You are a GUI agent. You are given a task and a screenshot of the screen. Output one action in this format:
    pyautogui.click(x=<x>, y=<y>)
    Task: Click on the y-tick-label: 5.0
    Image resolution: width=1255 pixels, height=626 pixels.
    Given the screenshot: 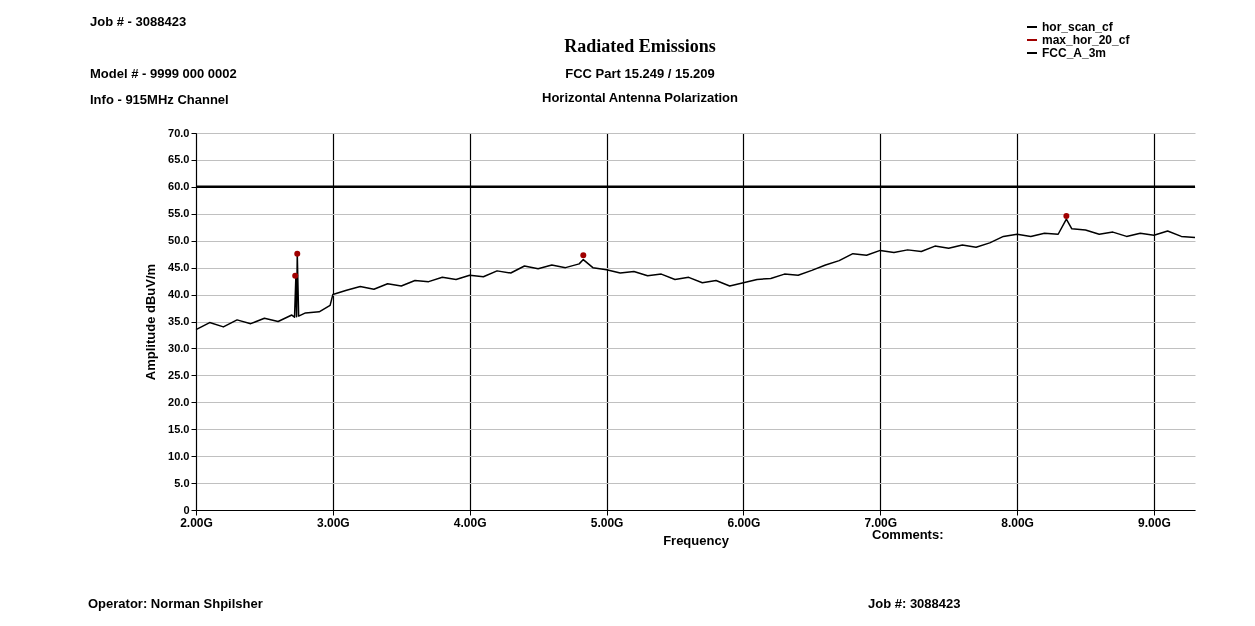 What is the action you would take?
    pyautogui.click(x=182, y=482)
    